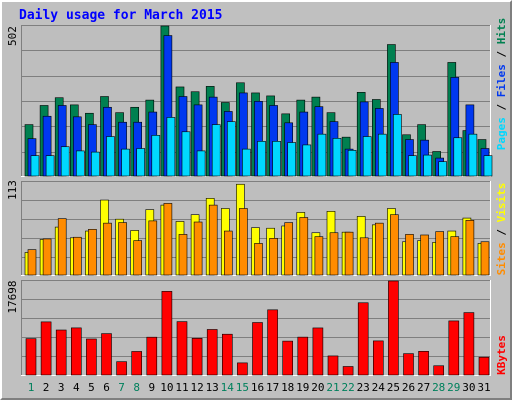 The height and width of the screenshot is (400, 512). I want to click on x-tick-label: 15, so click(242, 387).